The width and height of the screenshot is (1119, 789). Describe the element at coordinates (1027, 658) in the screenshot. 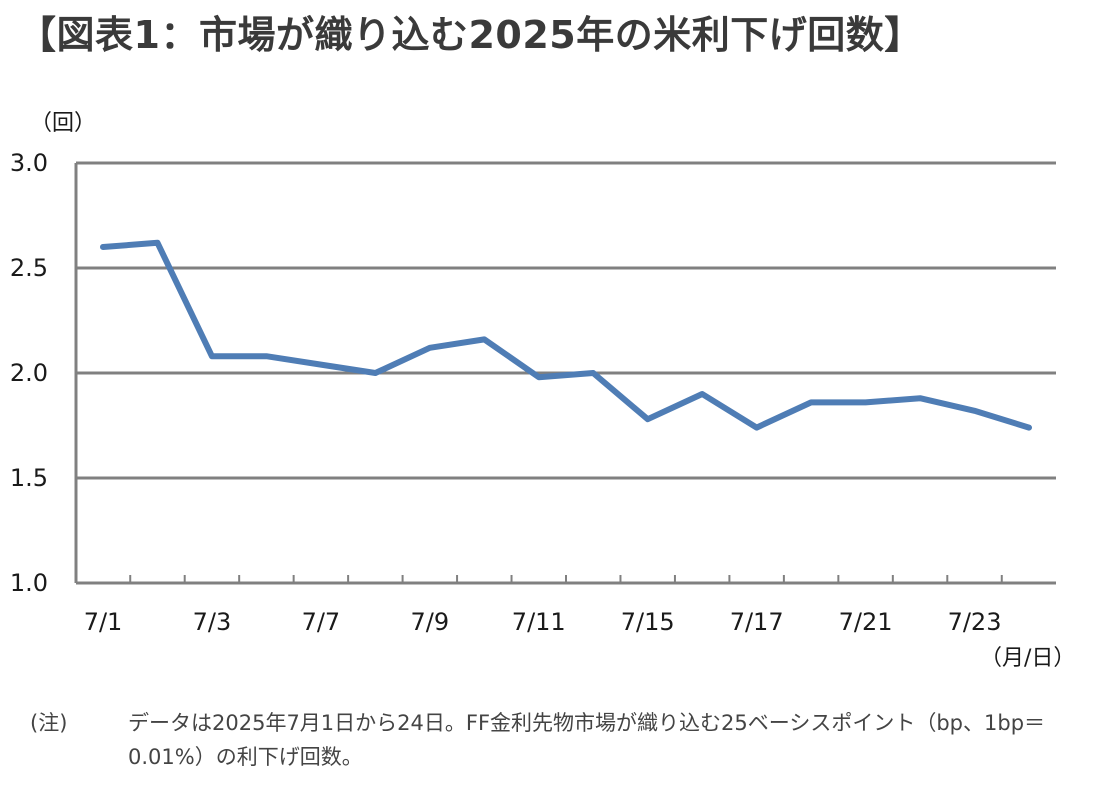

I see `x-axis-label: （月/日）` at that location.